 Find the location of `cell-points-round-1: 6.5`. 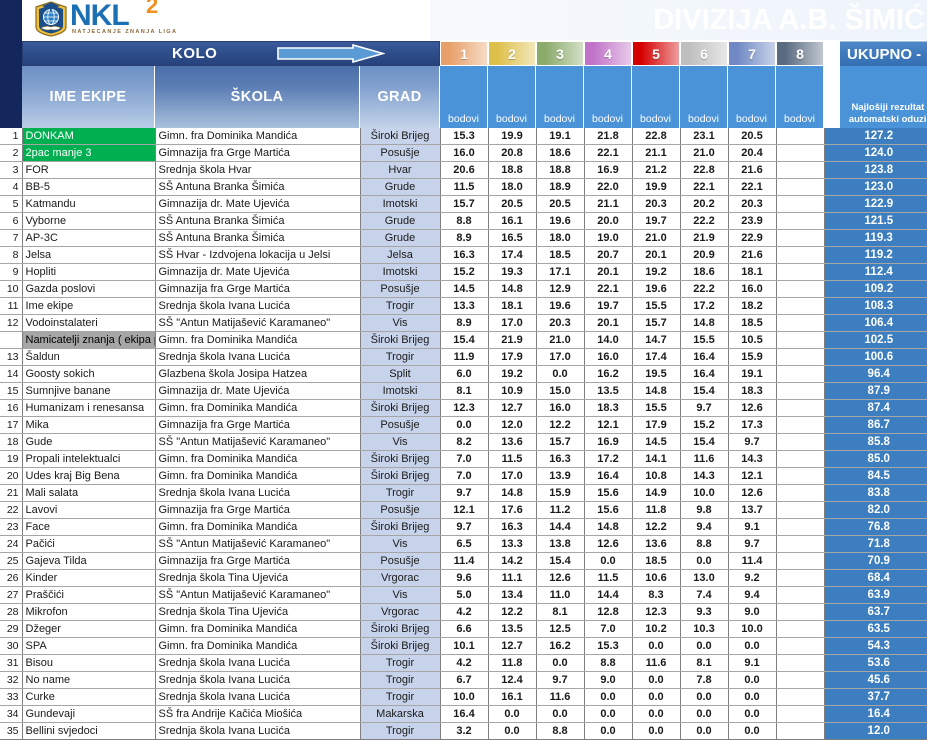

cell-points-round-1: 6.5 is located at coordinates (464, 544).